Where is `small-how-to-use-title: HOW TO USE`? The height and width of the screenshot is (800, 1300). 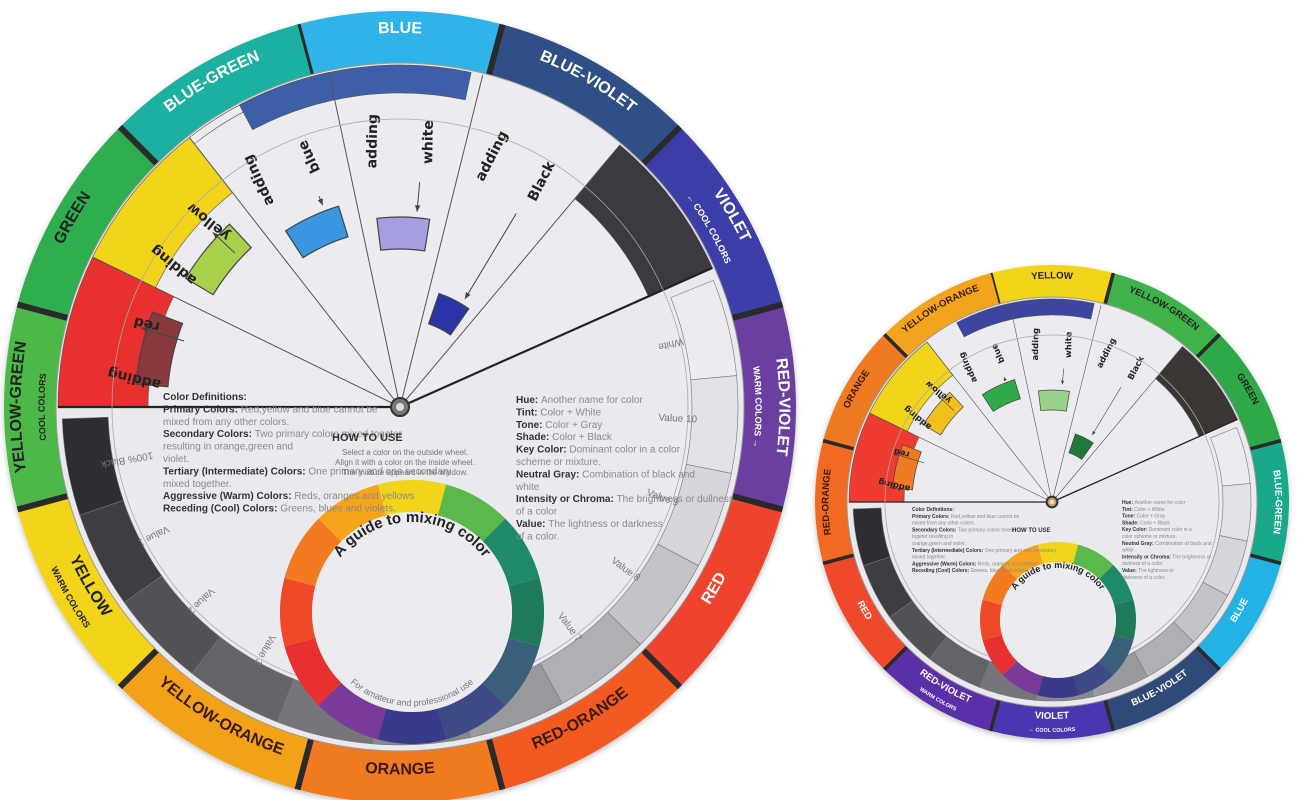
small-how-to-use-title: HOW TO USE is located at coordinates (1031, 531).